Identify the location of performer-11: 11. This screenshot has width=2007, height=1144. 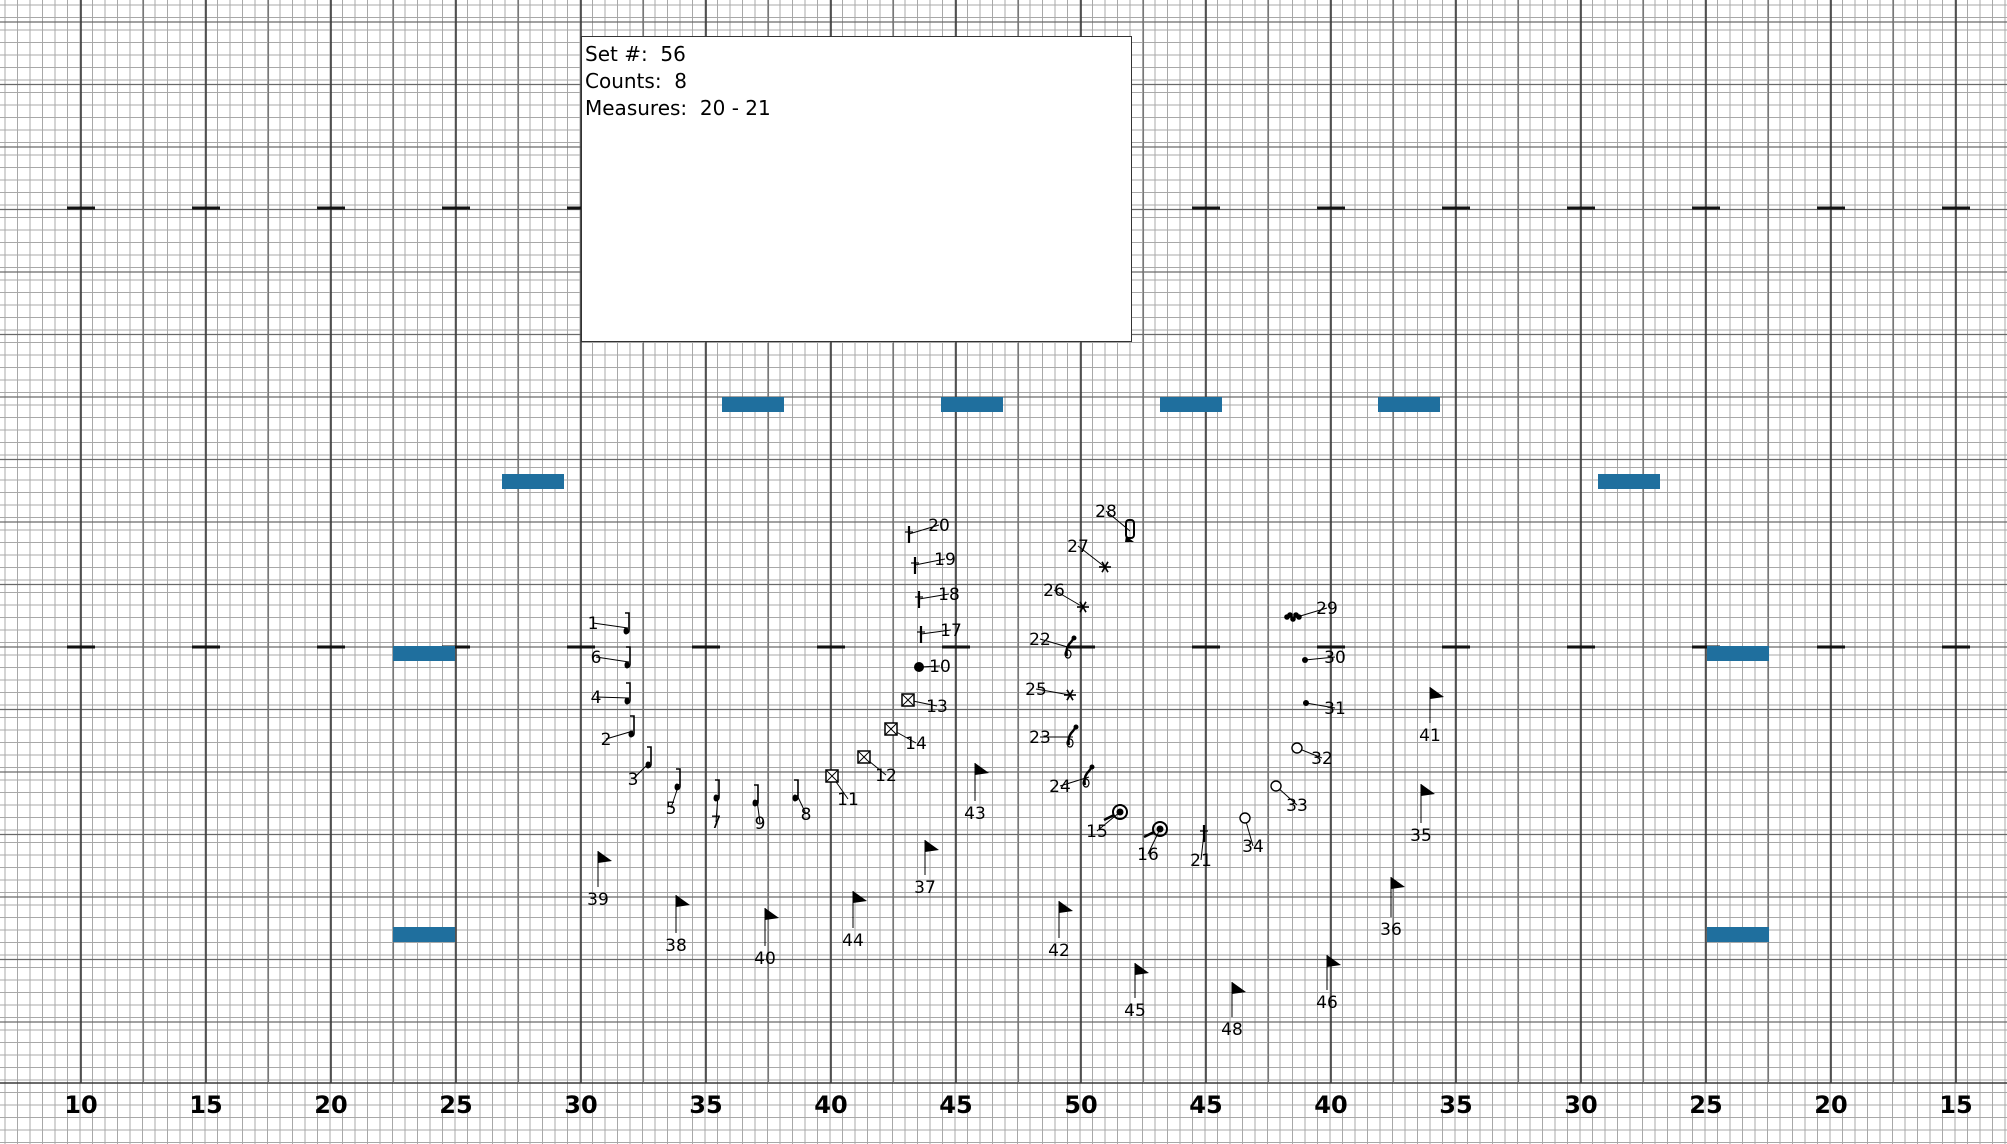
(842, 789).